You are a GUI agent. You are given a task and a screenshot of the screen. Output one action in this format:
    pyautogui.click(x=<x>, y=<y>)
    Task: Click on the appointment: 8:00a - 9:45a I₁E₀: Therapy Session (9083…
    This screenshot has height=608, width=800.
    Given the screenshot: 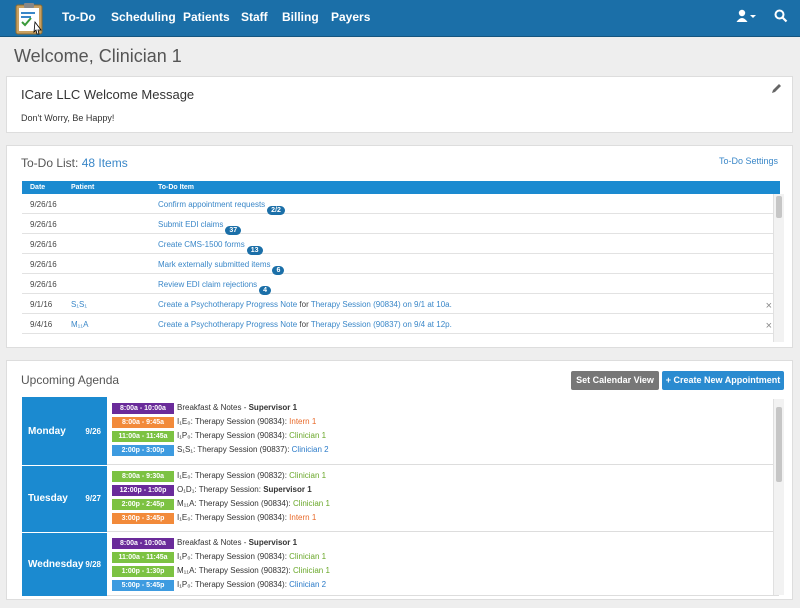 What is the action you would take?
    pyautogui.click(x=214, y=423)
    